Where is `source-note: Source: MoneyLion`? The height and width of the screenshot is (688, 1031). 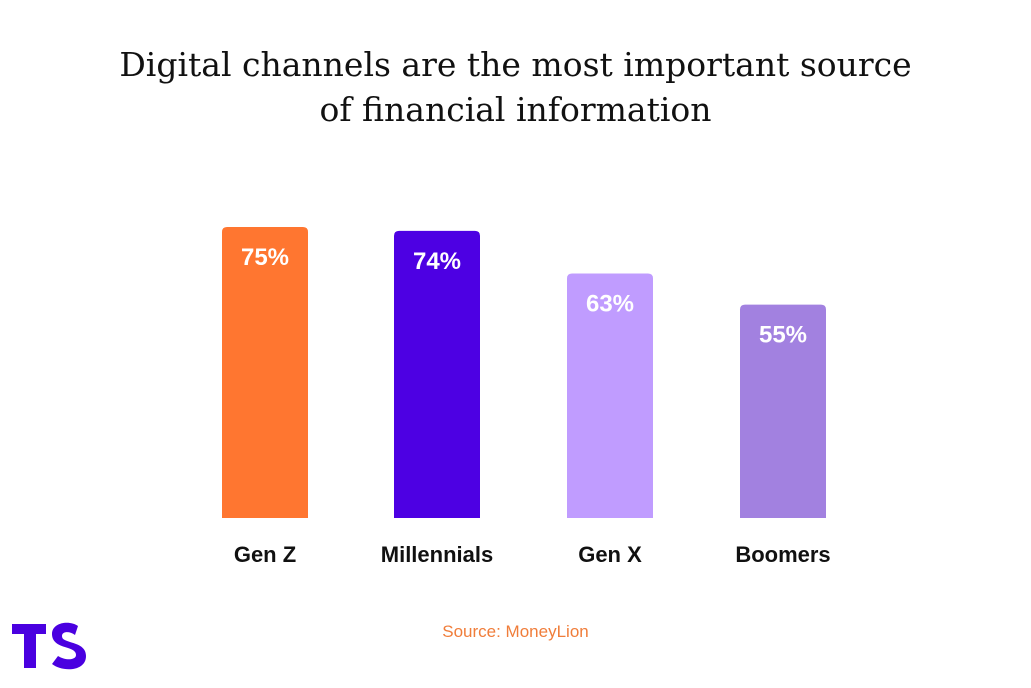 source-note: Source: MoneyLion is located at coordinates (515, 631).